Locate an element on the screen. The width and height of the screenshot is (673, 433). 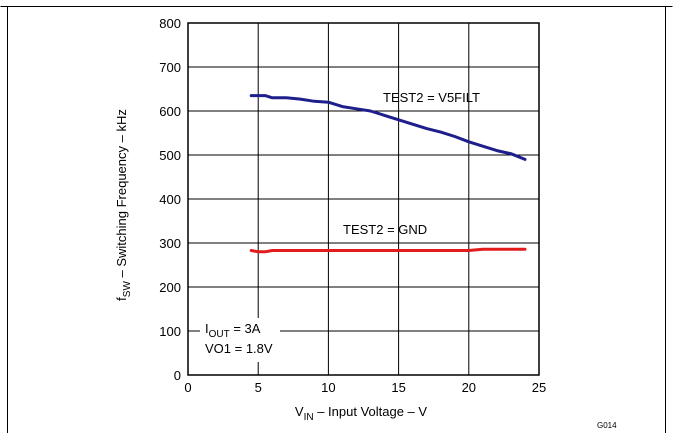
y-tick-label: 800 is located at coordinates (170, 23).